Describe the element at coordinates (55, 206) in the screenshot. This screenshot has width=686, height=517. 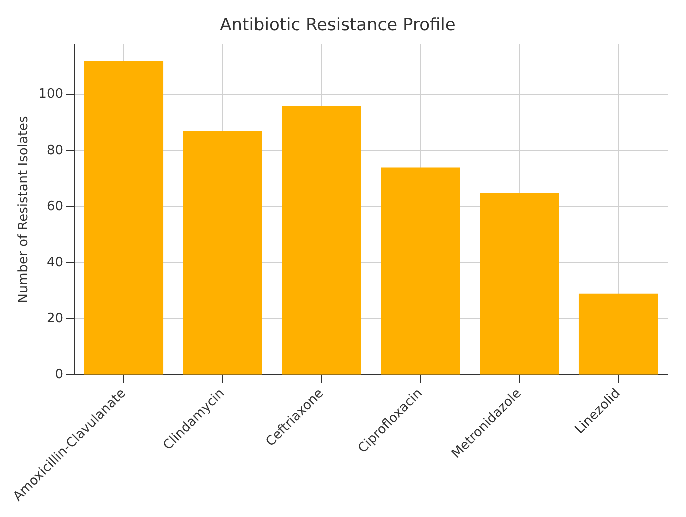
I see `y-tick-label: 60` at that location.